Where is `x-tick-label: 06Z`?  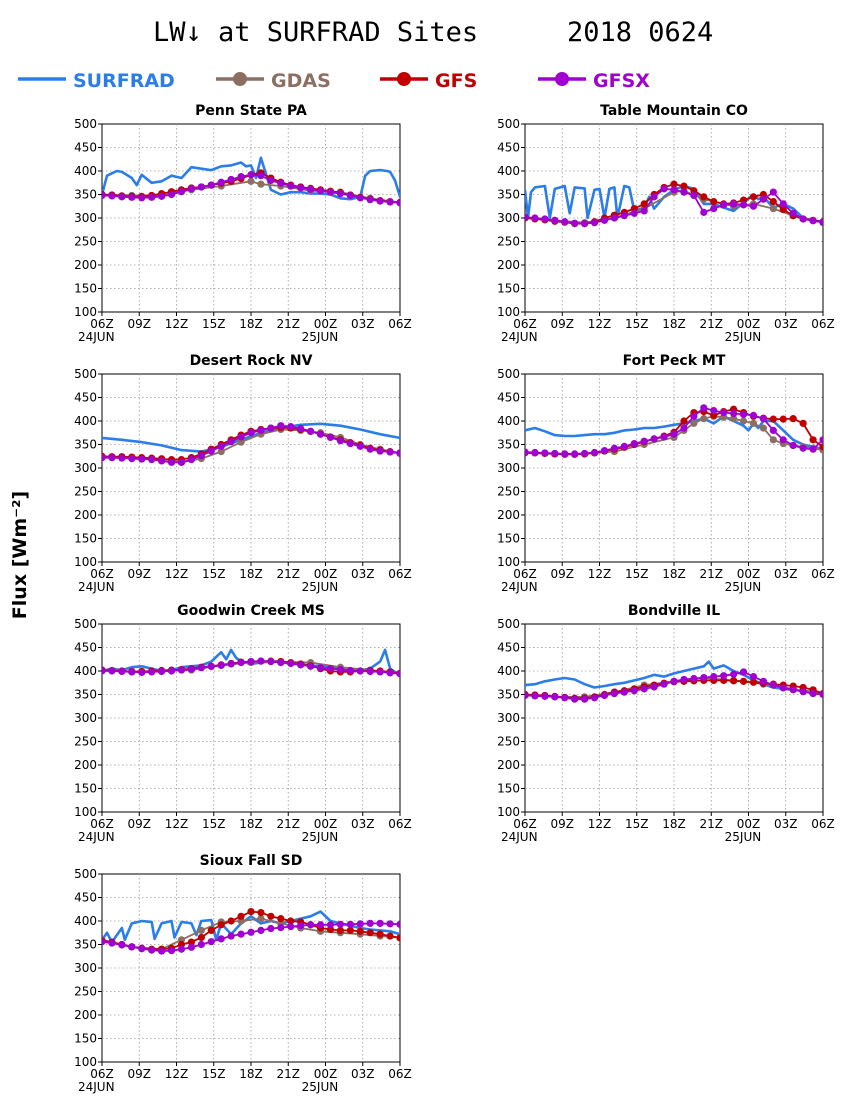
x-tick-label: 06Z is located at coordinates (102, 824).